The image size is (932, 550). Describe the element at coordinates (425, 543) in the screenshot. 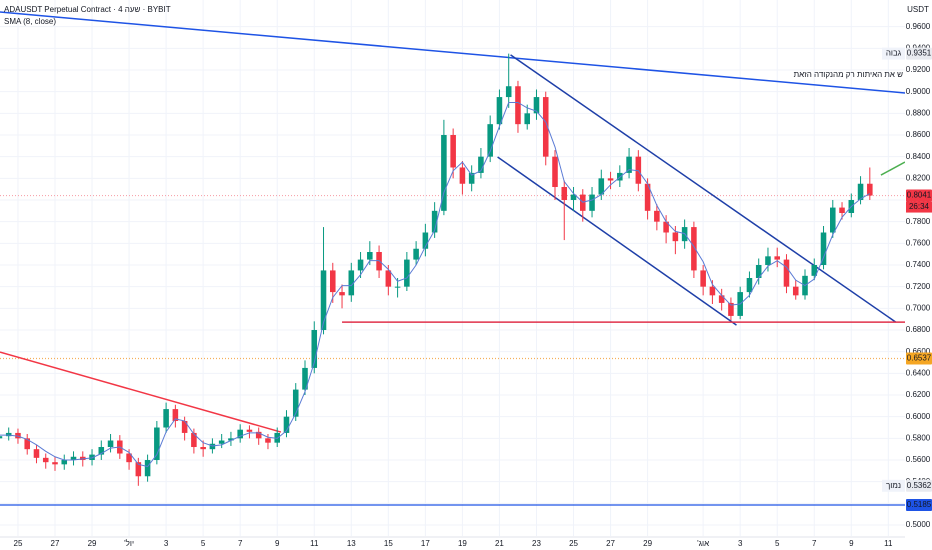

I see `x-tick-label: 17` at that location.